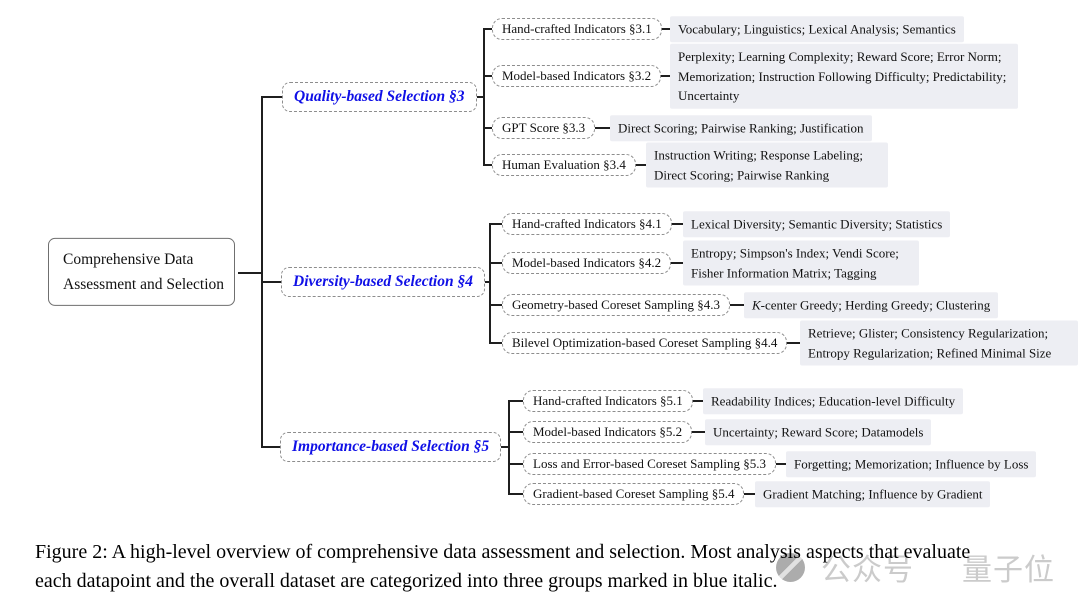 The image size is (1080, 603). I want to click on root-label-line2: Assessment and Selection, so click(144, 284).